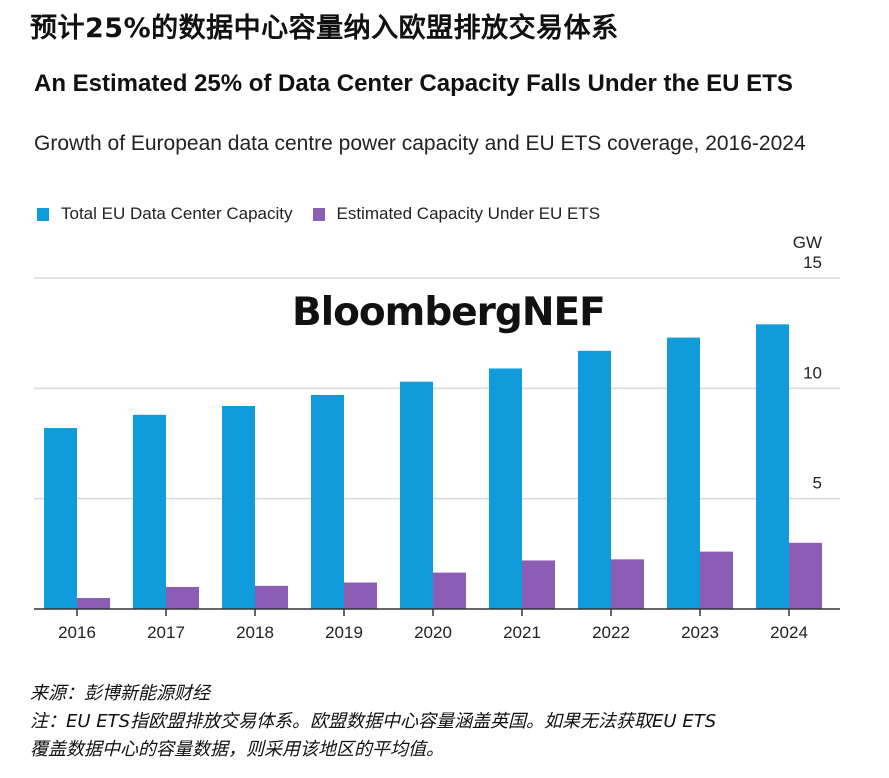 The image size is (889, 778). I want to click on x-tick-label-2019: 2019, so click(344, 632).